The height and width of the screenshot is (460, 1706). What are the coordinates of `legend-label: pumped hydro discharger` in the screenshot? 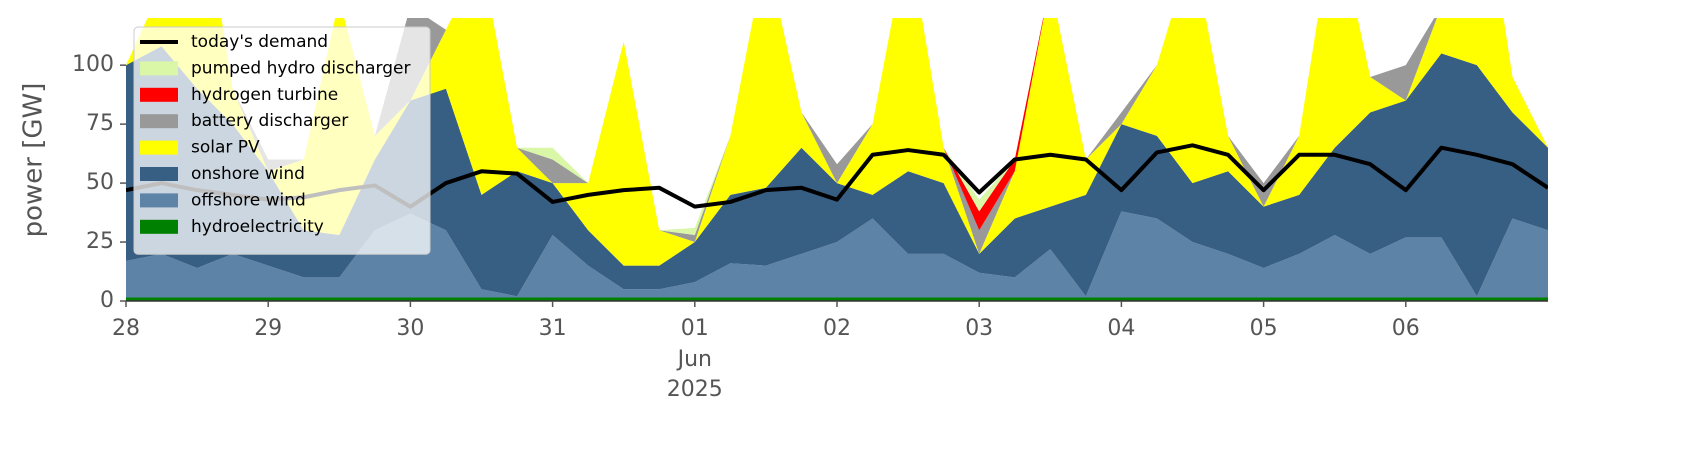 It's located at (300, 68).